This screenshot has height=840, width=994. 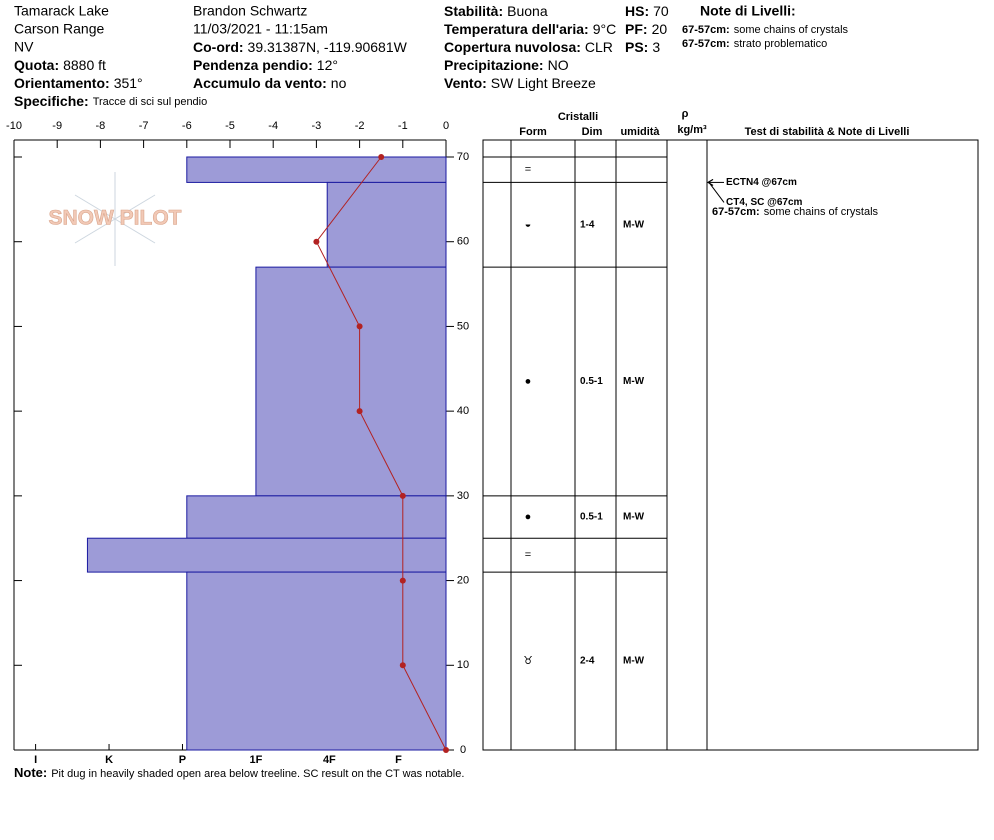 I want to click on field: Specifiche: Tracce di sci sul pendio, so click(x=110, y=101).